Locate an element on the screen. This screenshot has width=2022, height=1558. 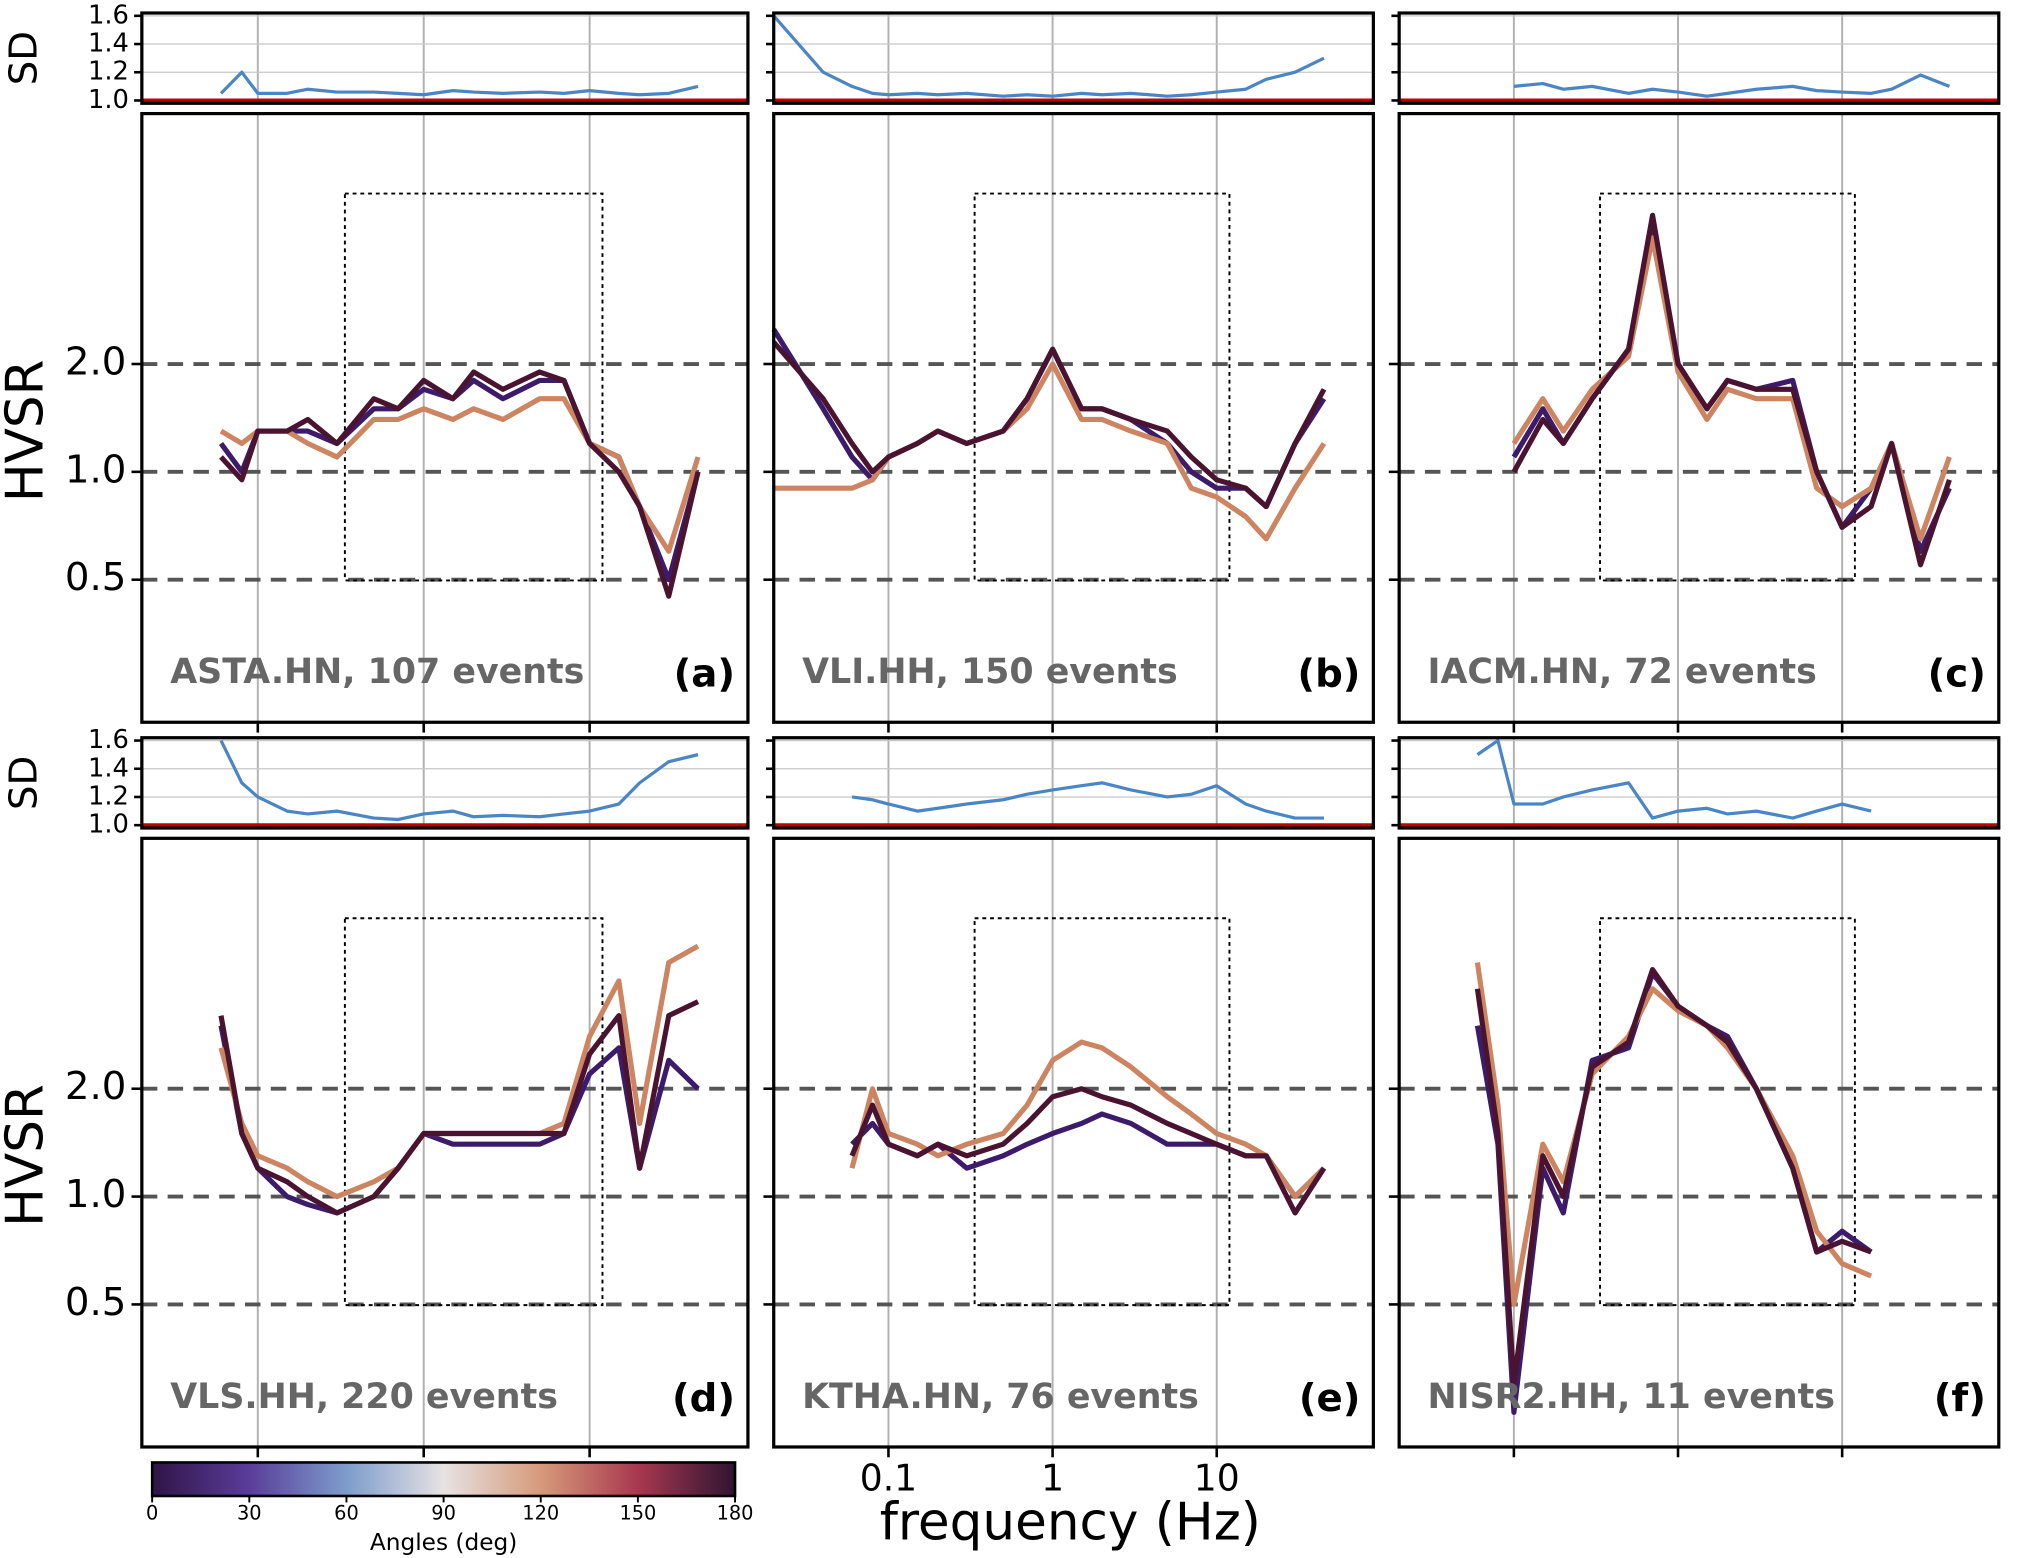
colorbar-tick-label: 150 is located at coordinates (637, 1513).